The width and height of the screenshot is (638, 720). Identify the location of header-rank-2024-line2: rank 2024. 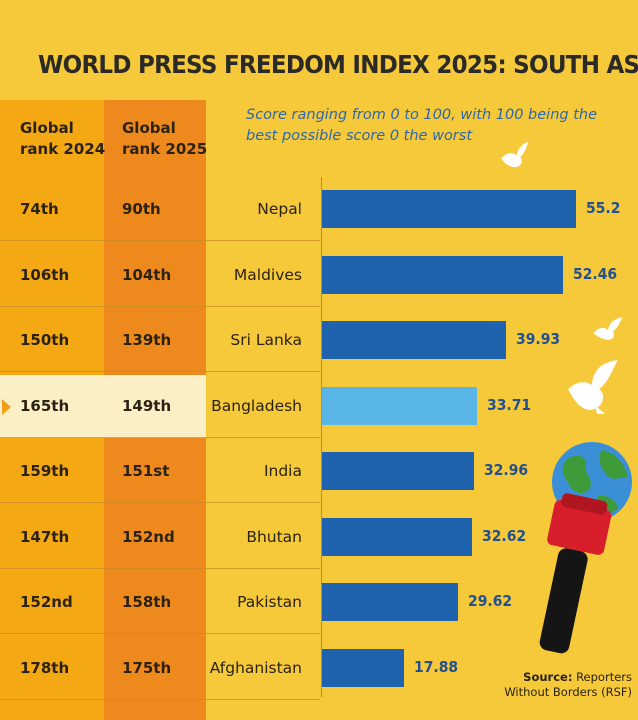
(63, 149).